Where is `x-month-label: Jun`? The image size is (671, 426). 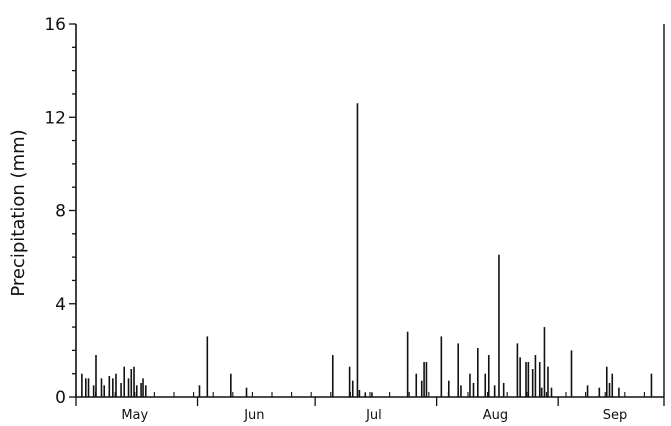 x-month-label: Jun is located at coordinates (253, 415).